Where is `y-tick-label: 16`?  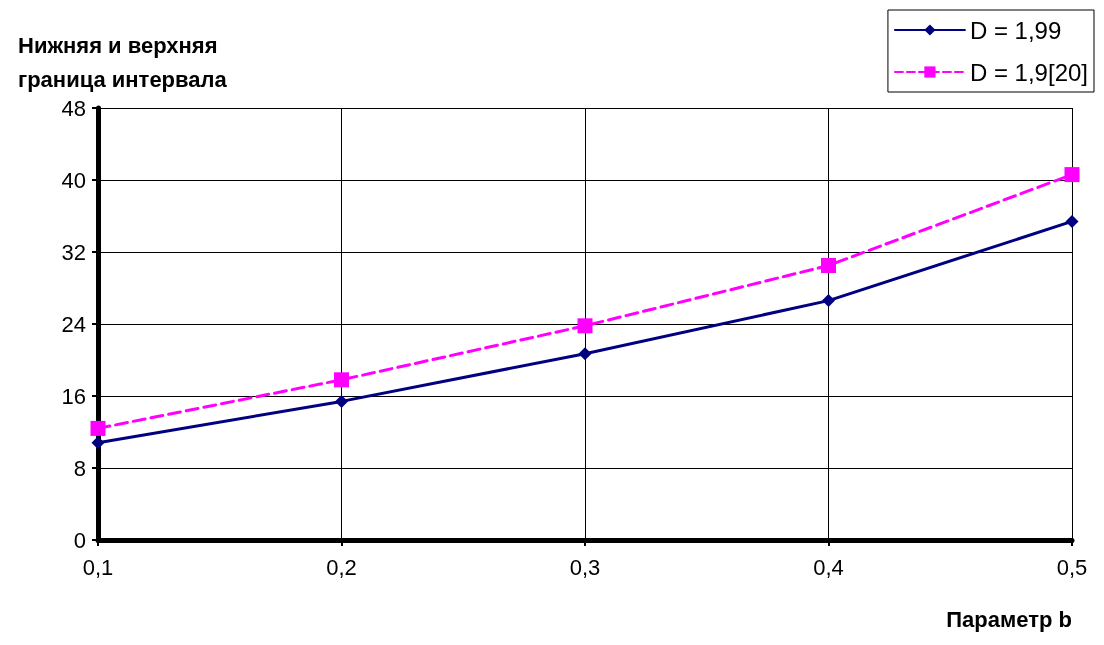
y-tick-label: 16 is located at coordinates (73, 396).